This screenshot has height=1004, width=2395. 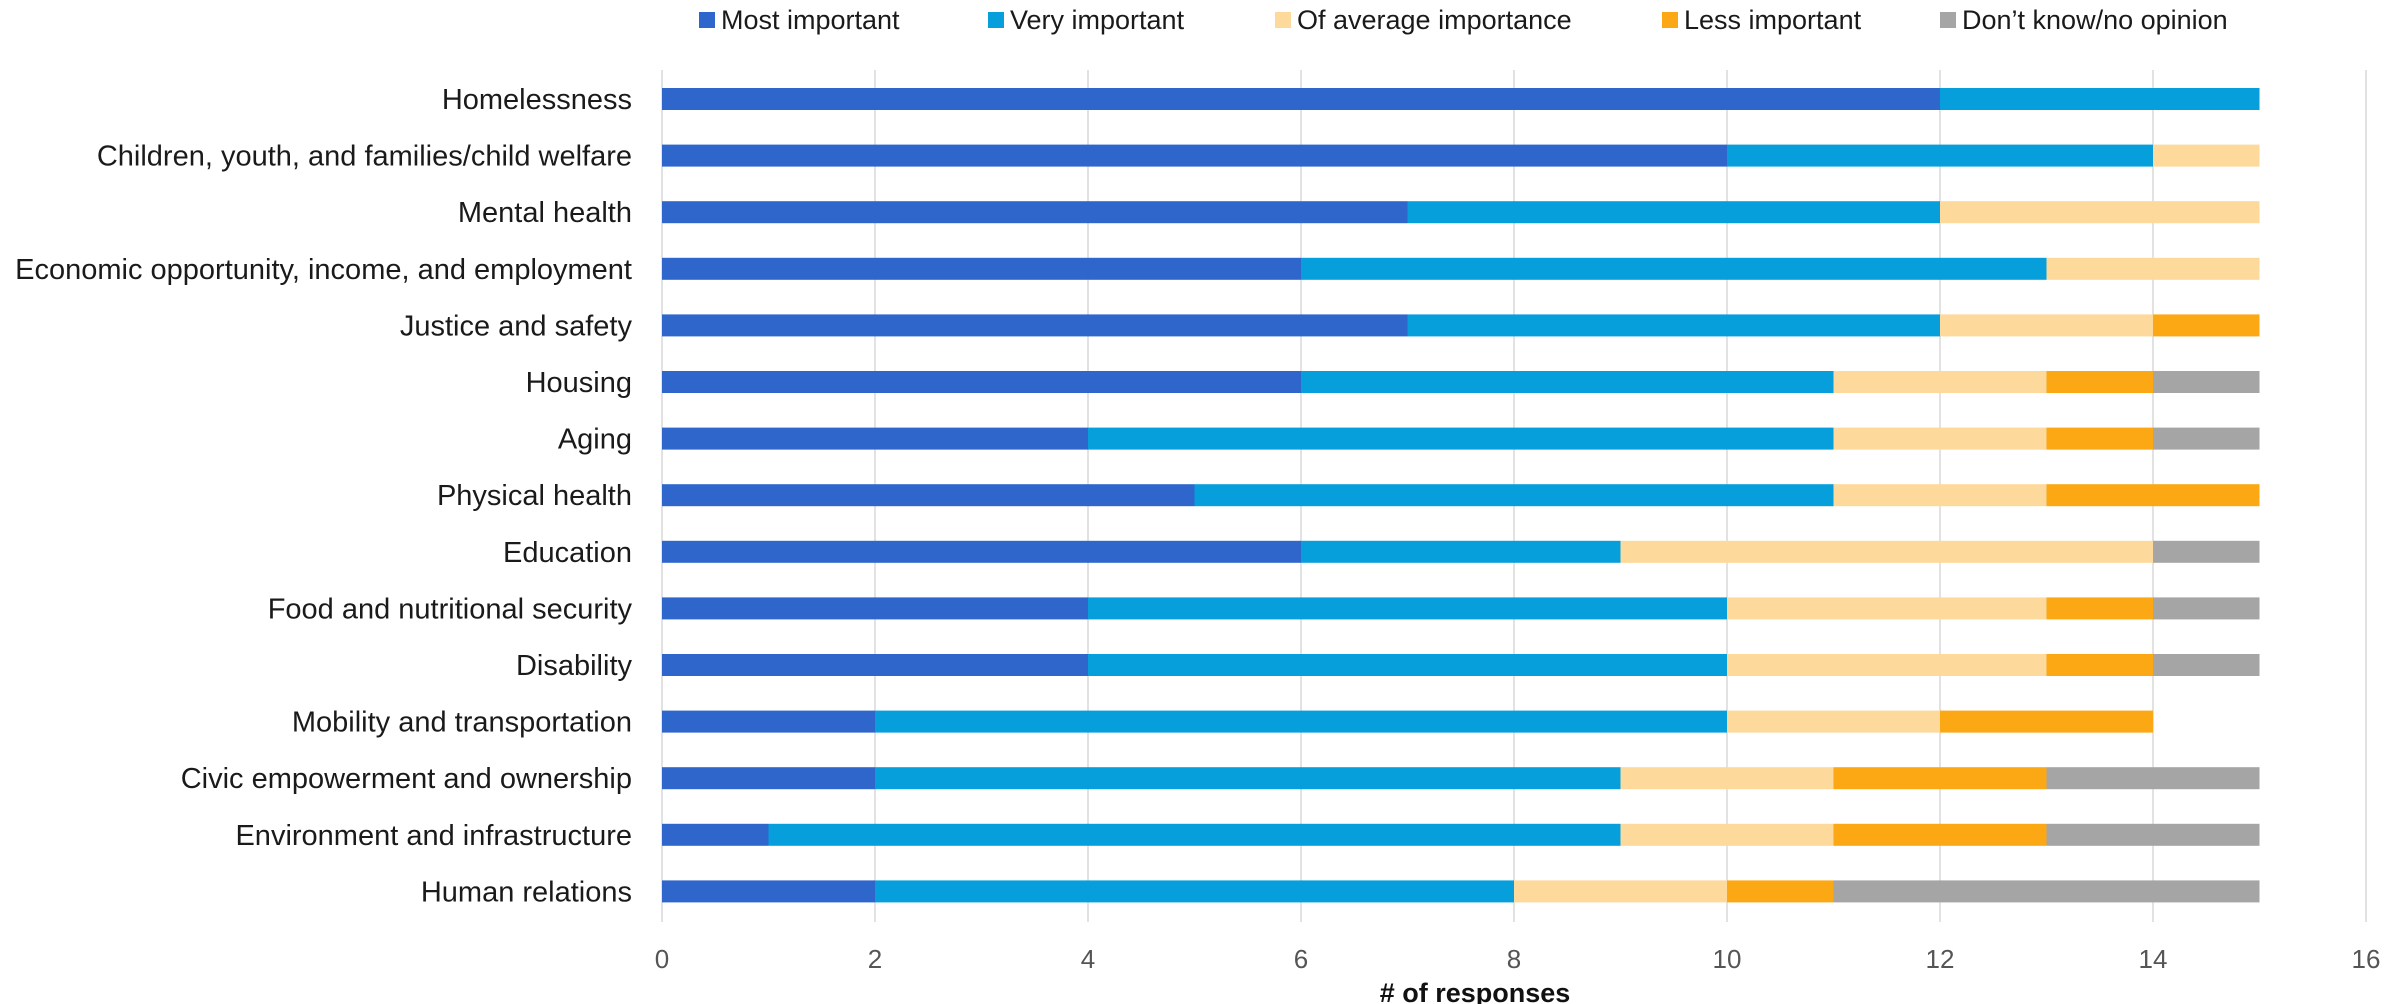 I want to click on x-tick-label: 10, so click(x=1727, y=959).